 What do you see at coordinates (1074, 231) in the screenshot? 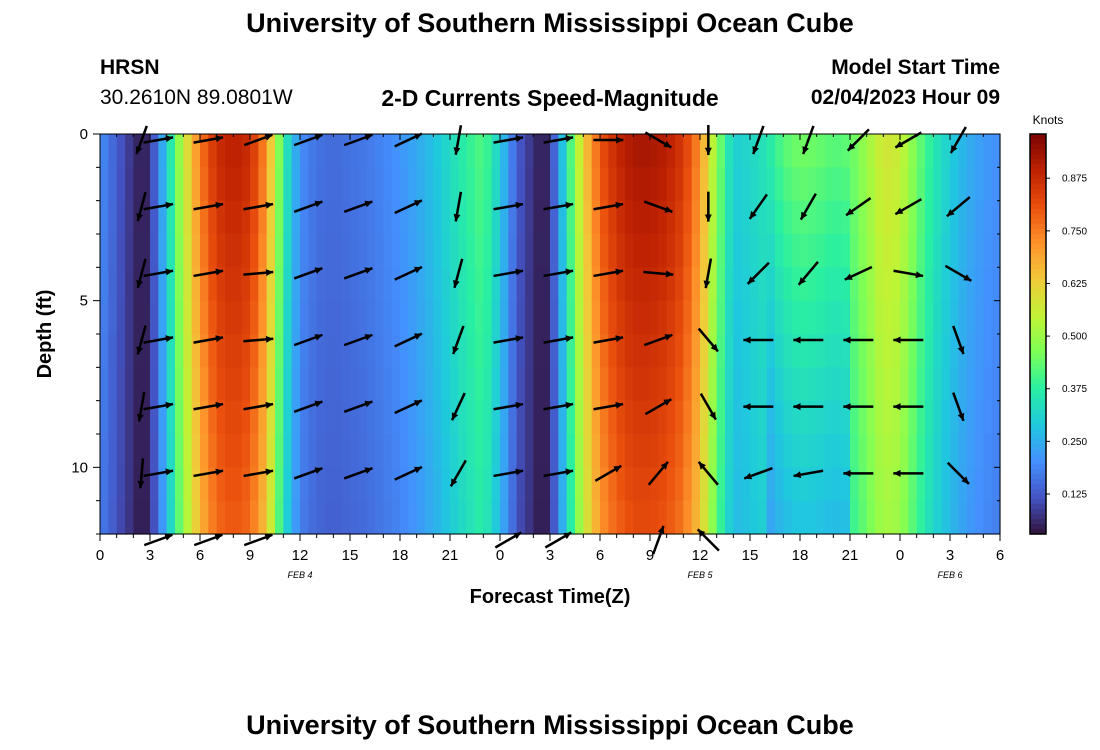
I see `colorbar-tick-label: 0.750` at bounding box center [1074, 231].